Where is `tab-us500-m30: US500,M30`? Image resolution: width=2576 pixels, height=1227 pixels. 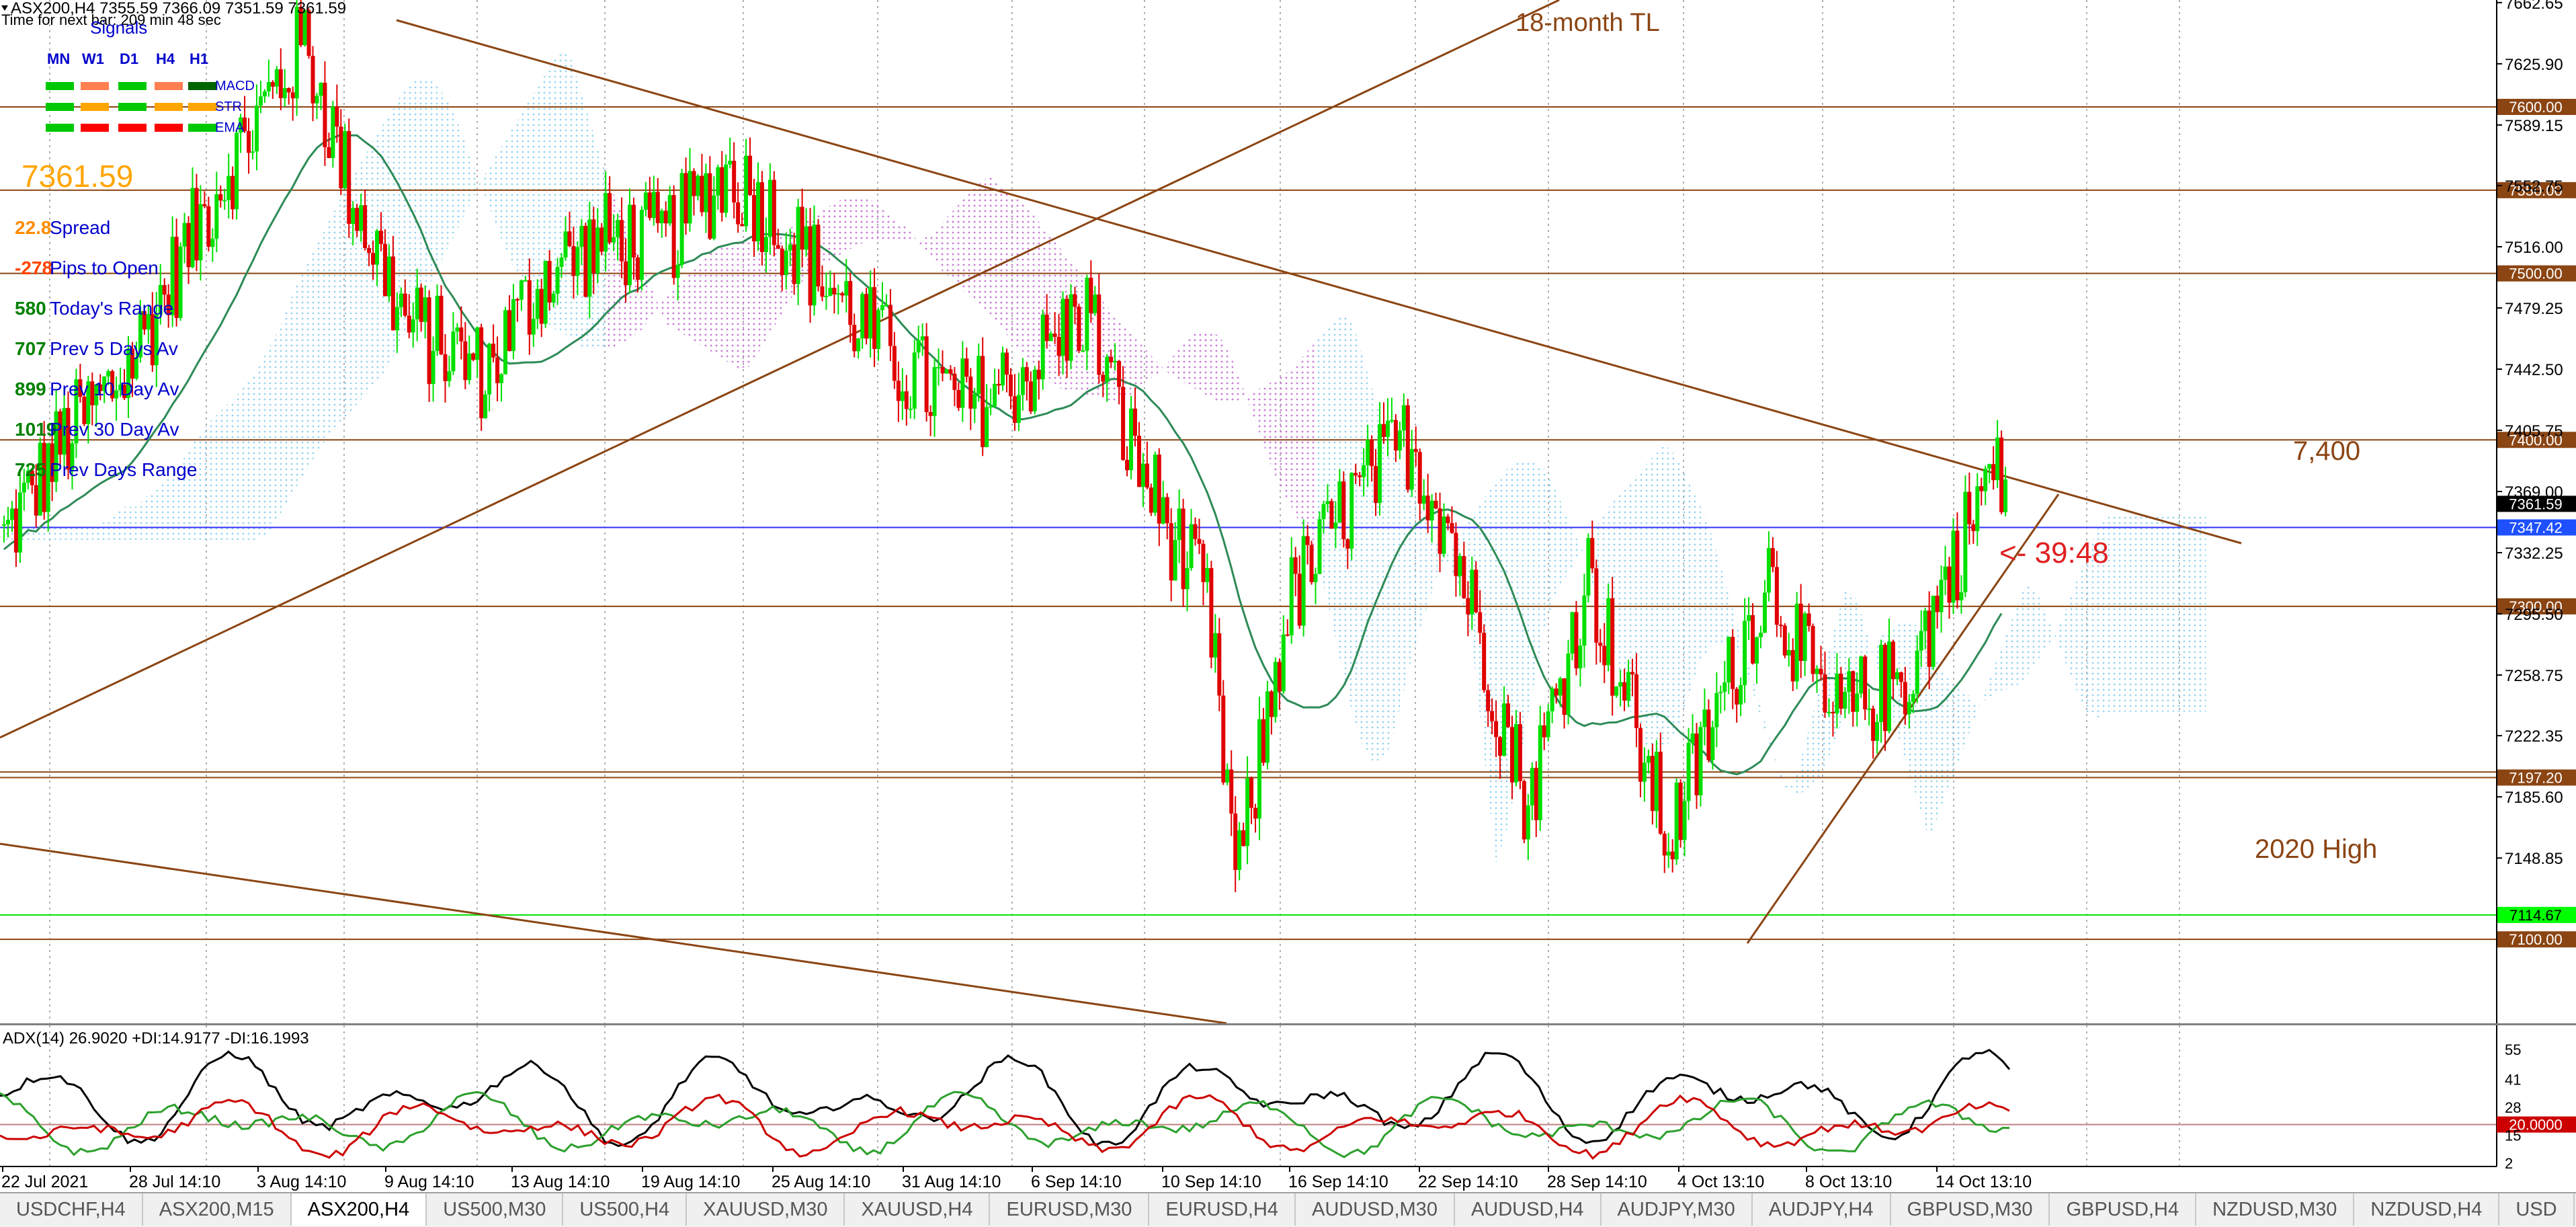 tab-us500-m30: US500,M30 is located at coordinates (495, 1209).